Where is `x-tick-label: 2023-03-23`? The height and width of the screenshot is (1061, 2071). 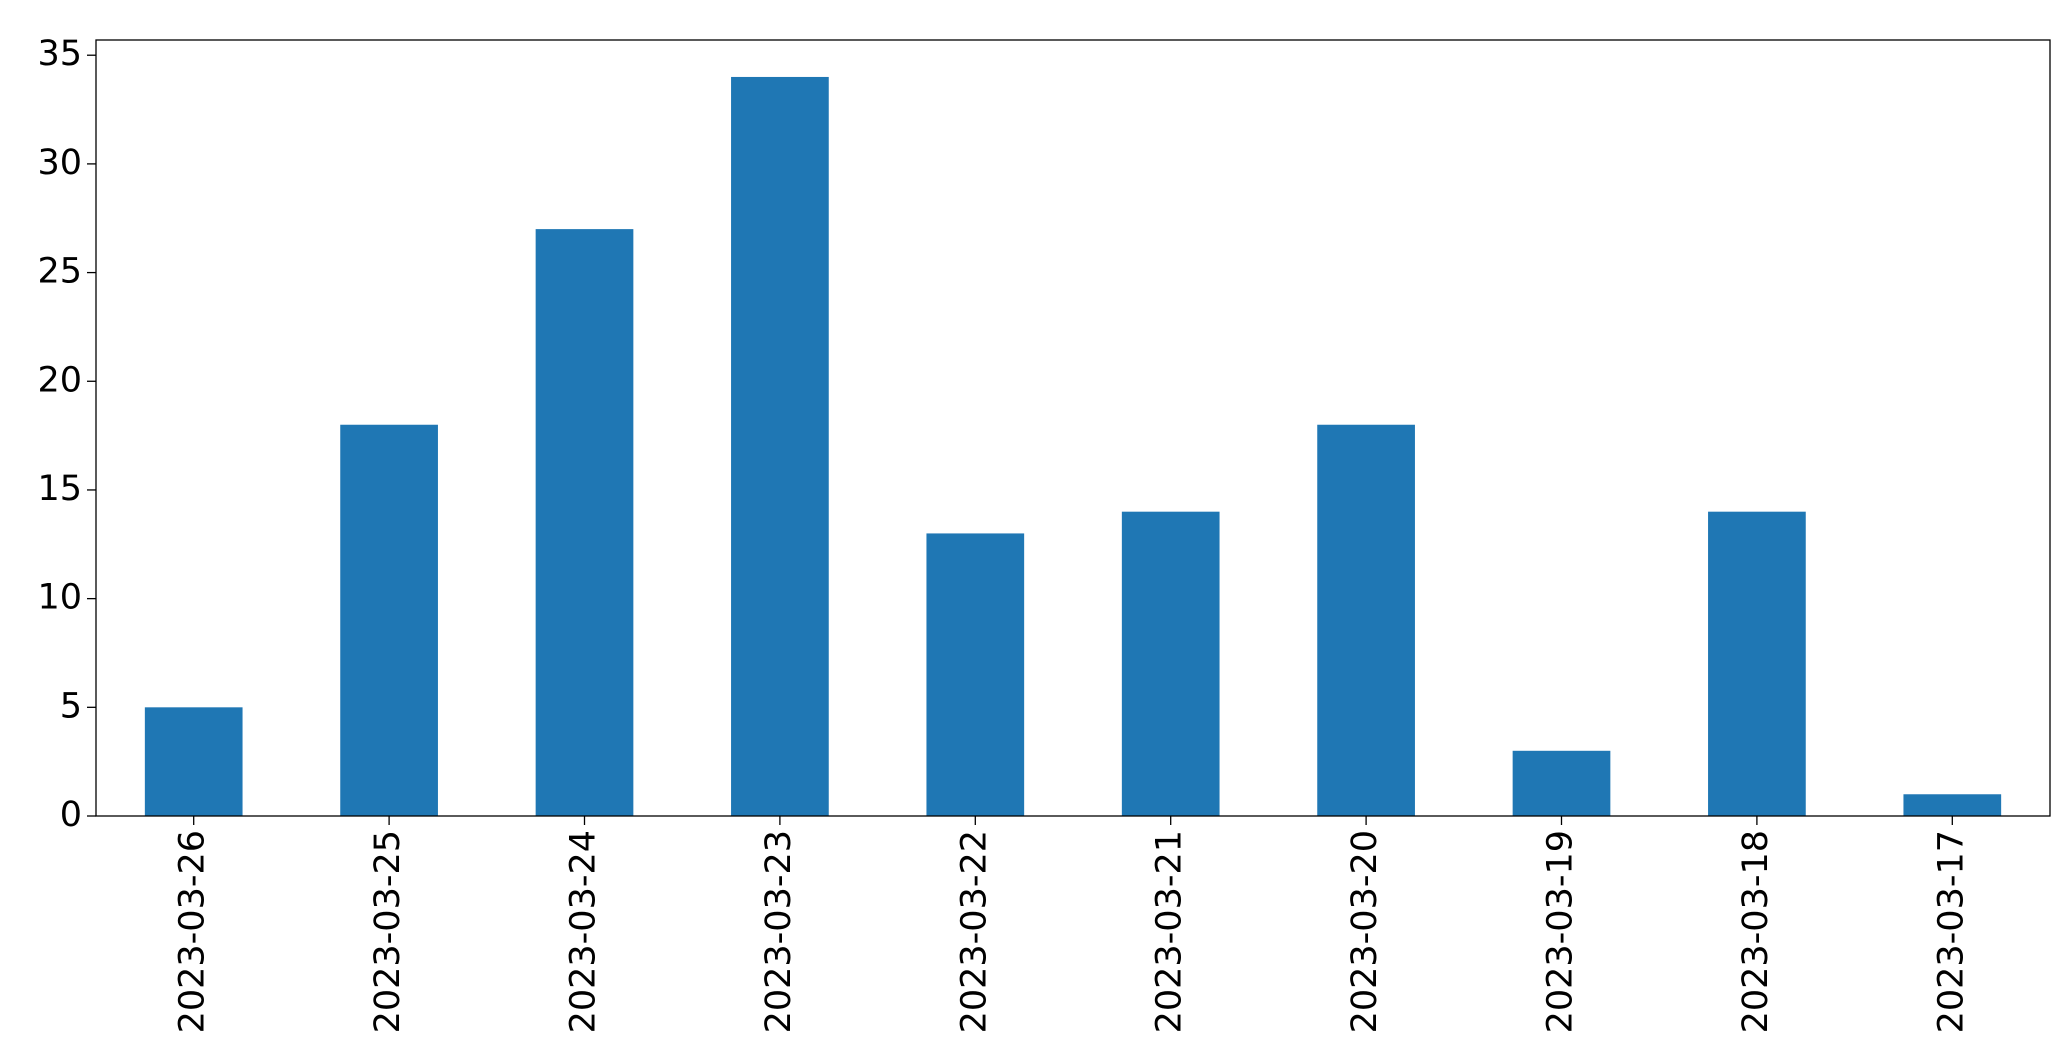 x-tick-label: 2023-03-23 is located at coordinates (779, 931).